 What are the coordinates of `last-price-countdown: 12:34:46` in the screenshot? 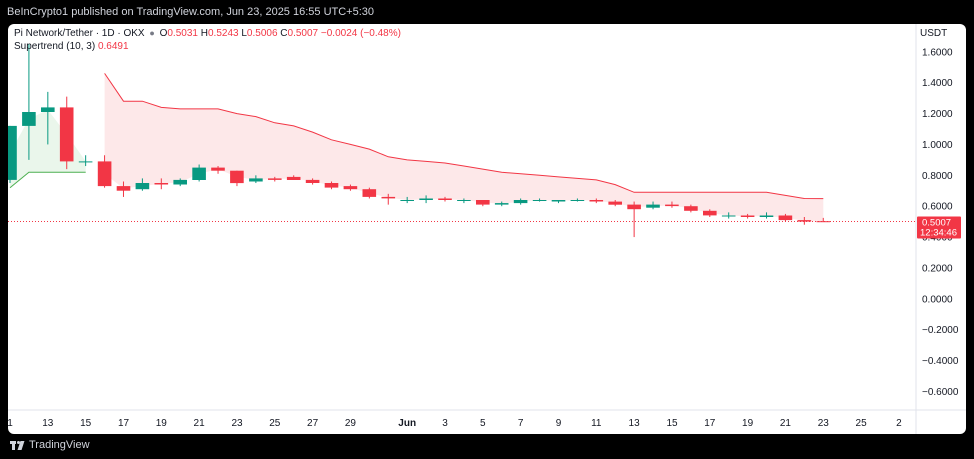 It's located at (938, 233).